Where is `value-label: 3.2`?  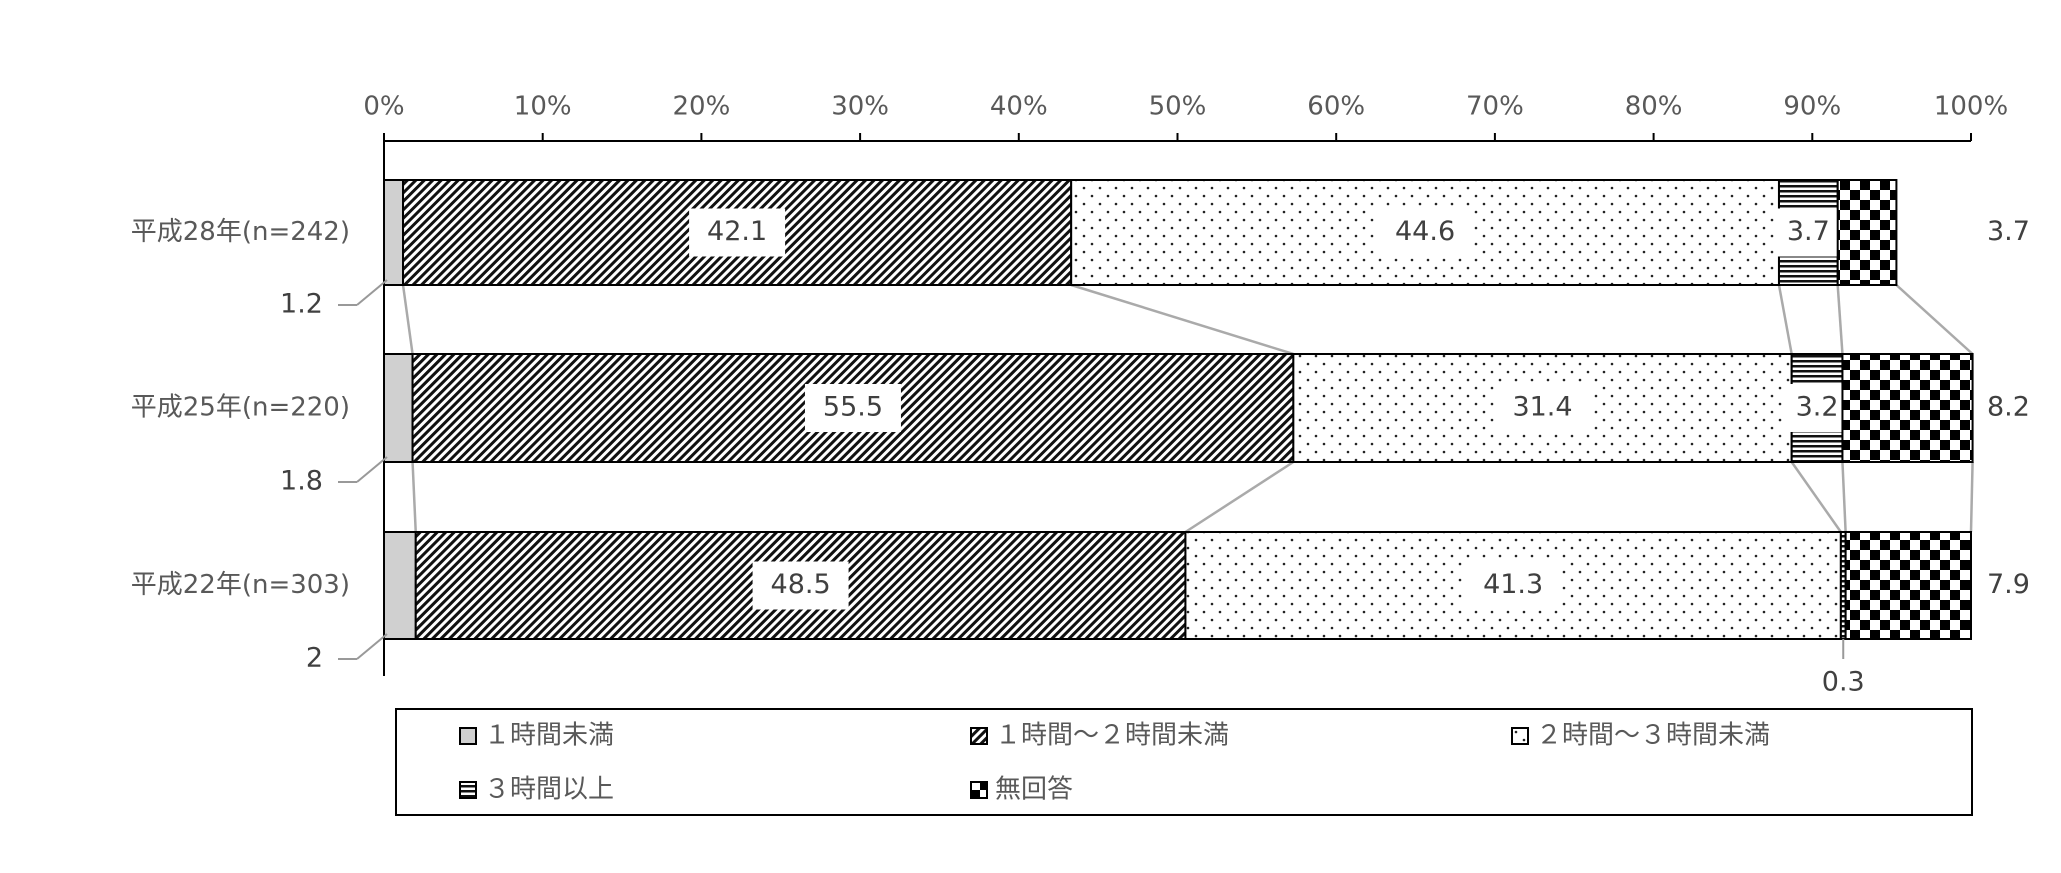 value-label: 3.2 is located at coordinates (1817, 407).